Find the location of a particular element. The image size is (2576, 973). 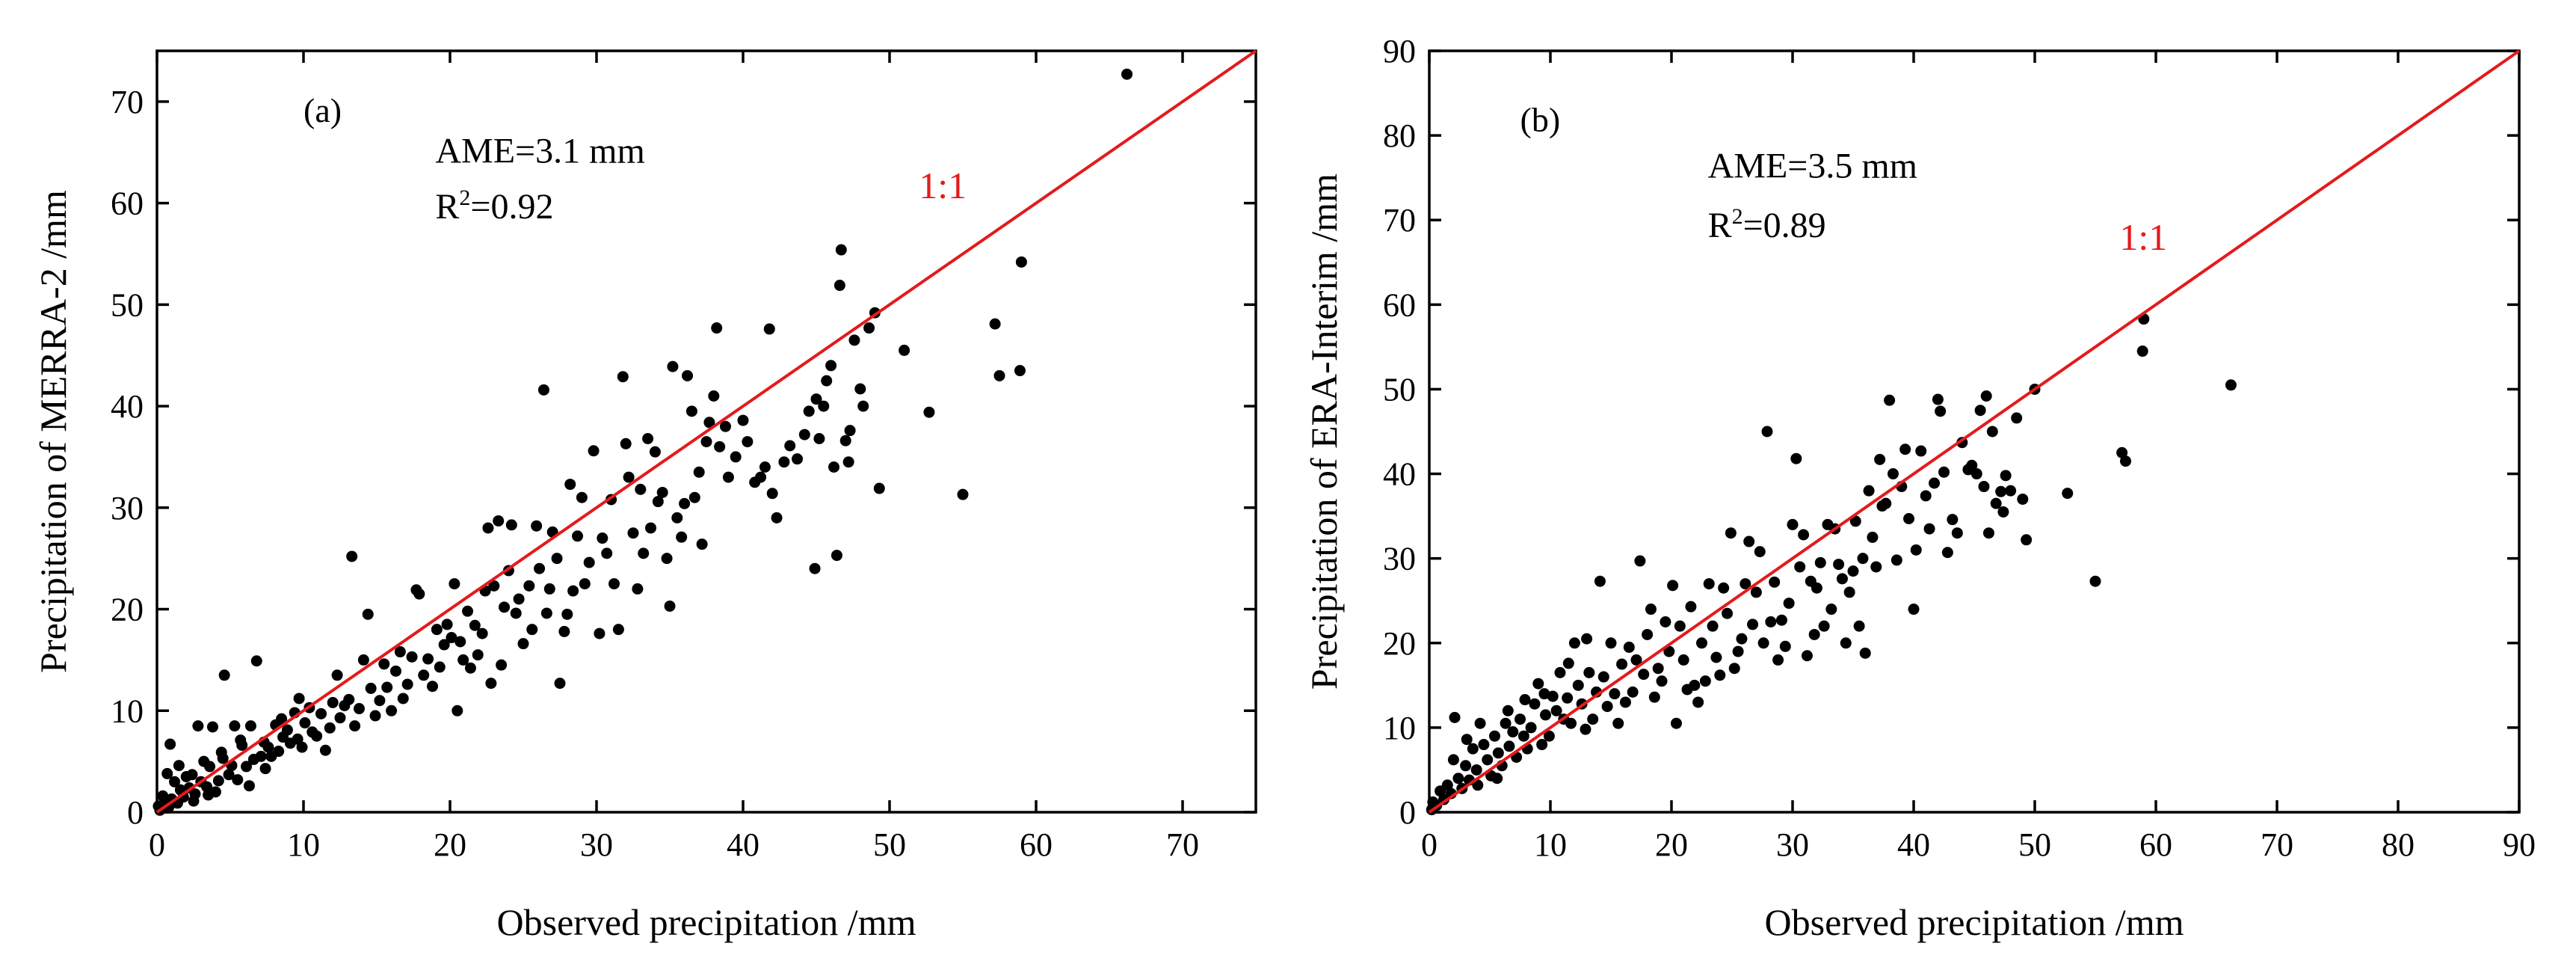

x-tick-label: 30 is located at coordinates (596, 845).